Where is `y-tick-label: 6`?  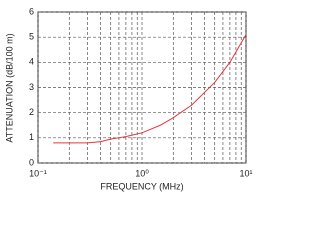 y-tick-label: 6 is located at coordinates (31, 11).